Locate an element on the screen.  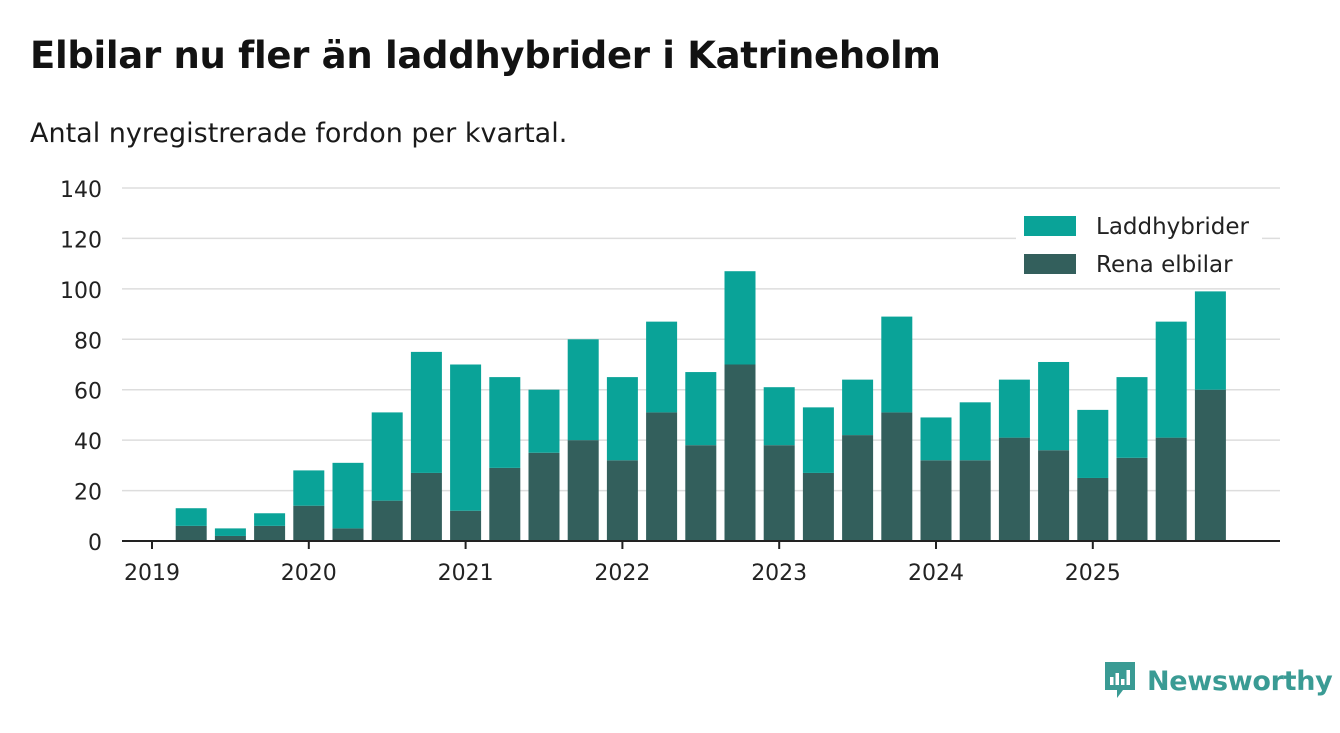
x-tick-label: 2022 is located at coordinates (622, 573).